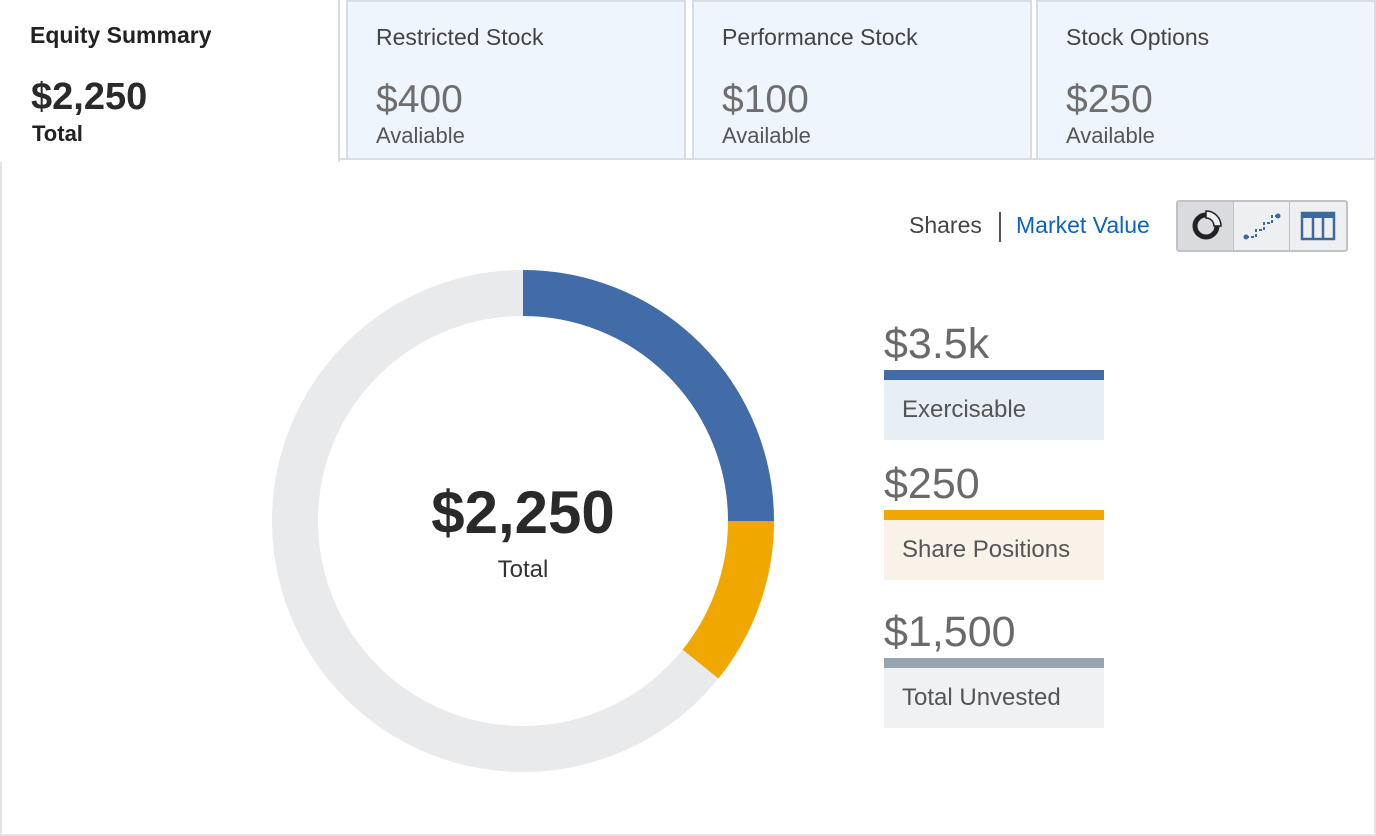 This screenshot has width=1376, height=836. Describe the element at coordinates (170, 81) in the screenshot. I see `tab-equity-summary: Equity Summary $2,250 Total` at that location.